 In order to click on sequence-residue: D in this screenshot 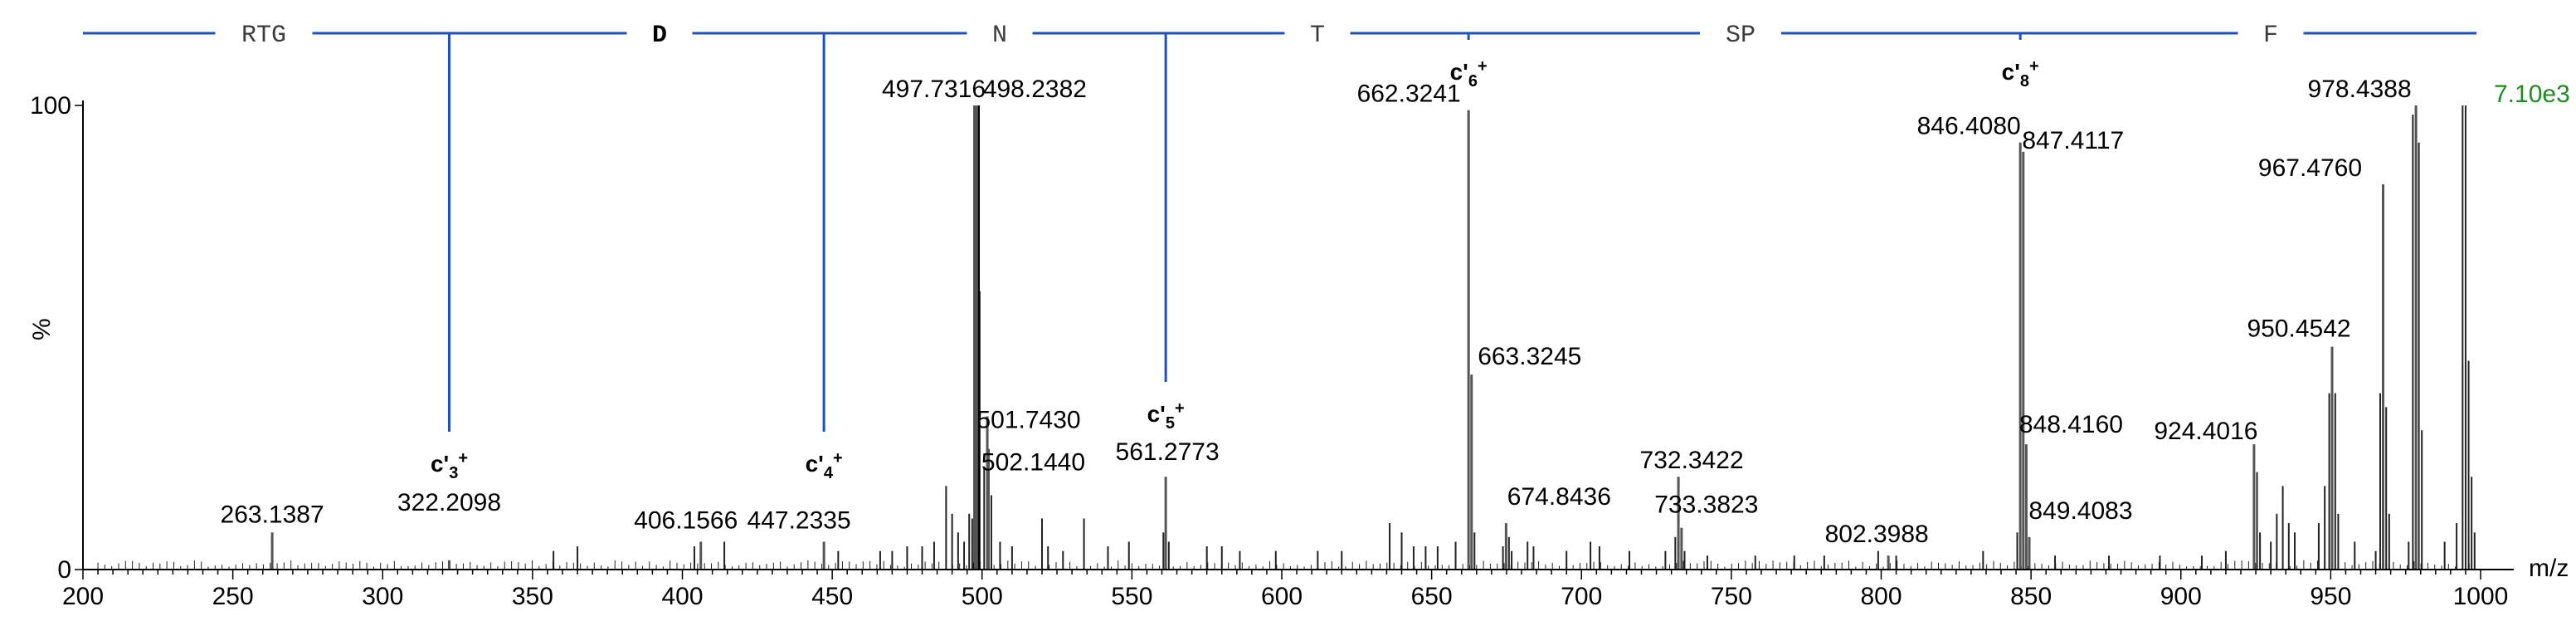, I will do `click(659, 36)`.